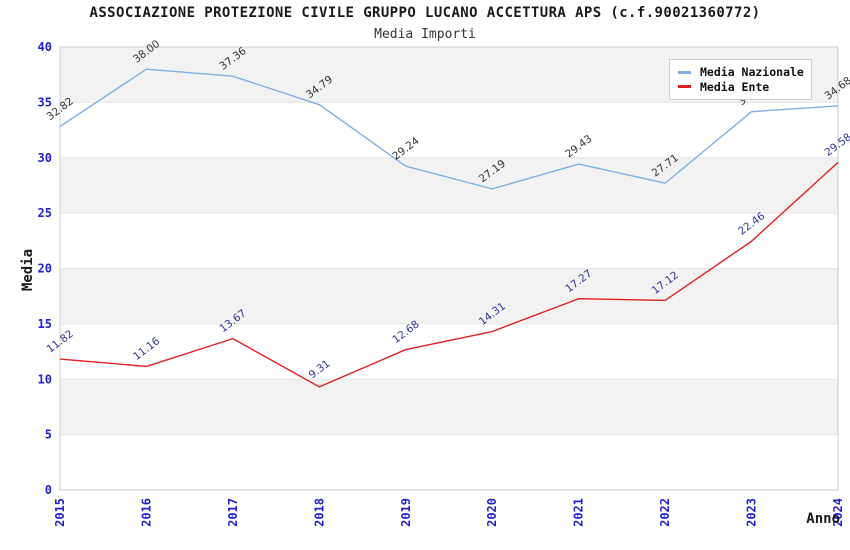 Image resolution: width=850 pixels, height=550 pixels. I want to click on y-tick-label: 0, so click(48, 490).